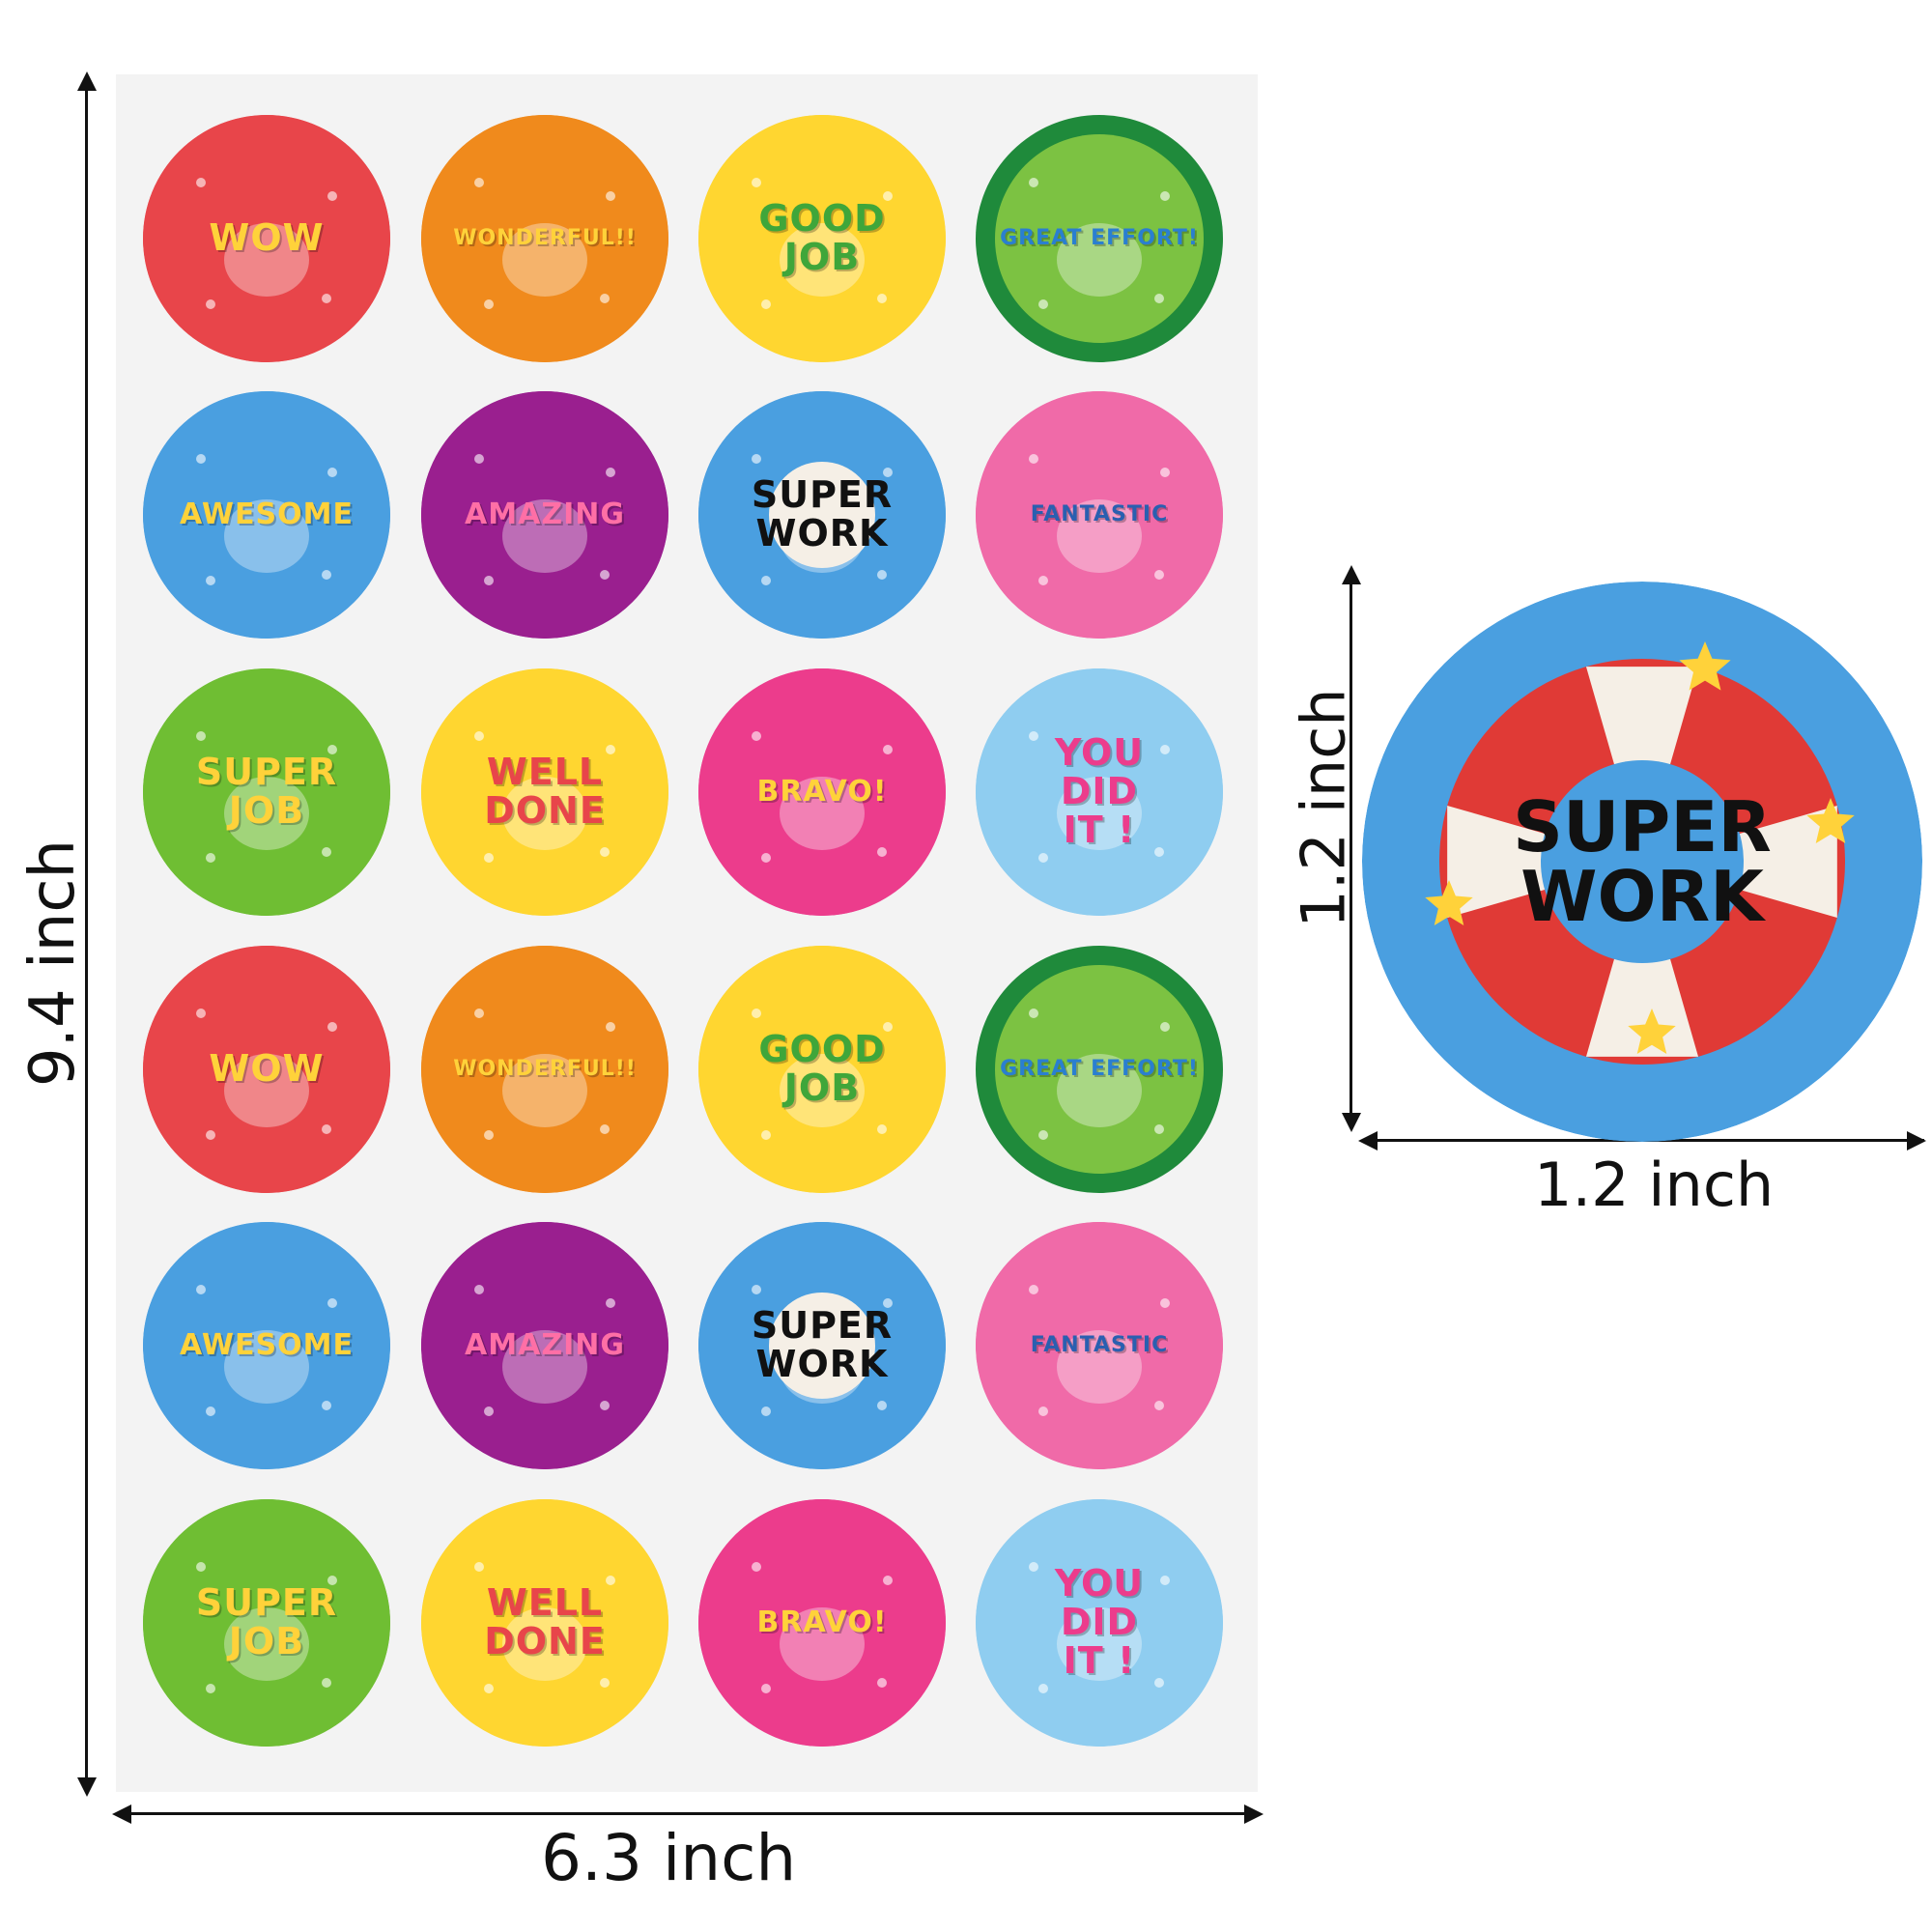  I want to click on sheet-width-label: 6.3 inch, so click(669, 1858).